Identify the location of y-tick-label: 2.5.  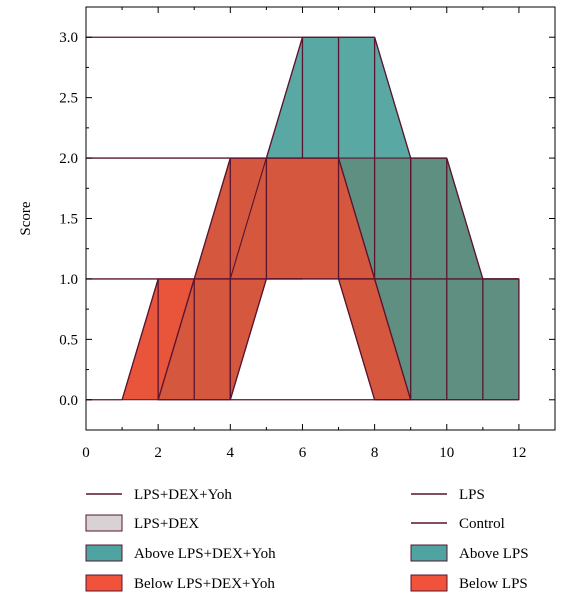
(68, 99).